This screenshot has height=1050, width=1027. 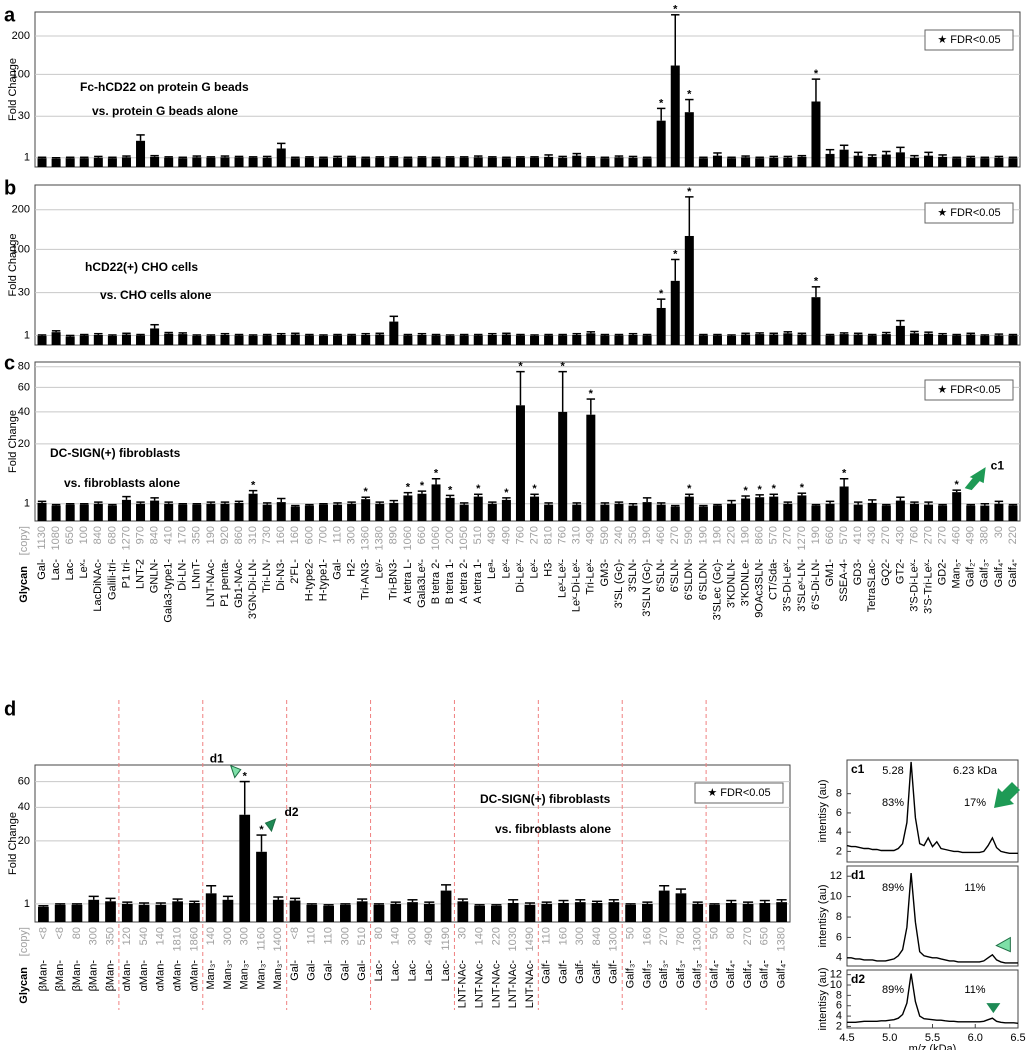 I want to click on copy-label: 110, so click(x=329, y=936).